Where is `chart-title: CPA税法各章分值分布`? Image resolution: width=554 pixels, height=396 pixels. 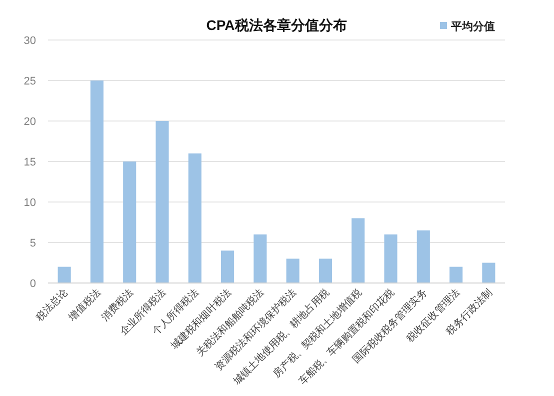 chart-title: CPA税法各章分值分布 is located at coordinates (276, 25).